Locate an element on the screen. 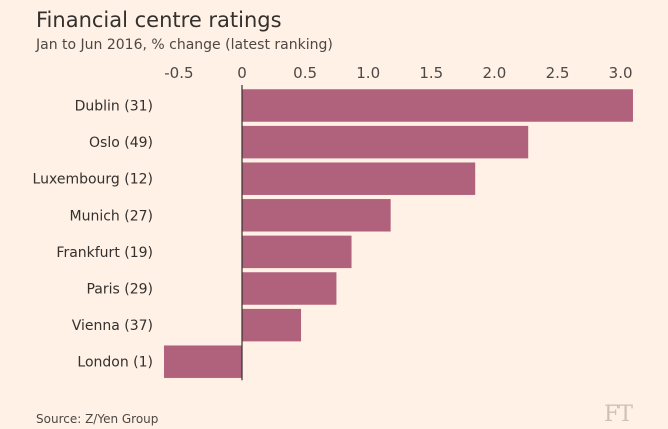  x-tick-label: 0.5 is located at coordinates (305, 73).